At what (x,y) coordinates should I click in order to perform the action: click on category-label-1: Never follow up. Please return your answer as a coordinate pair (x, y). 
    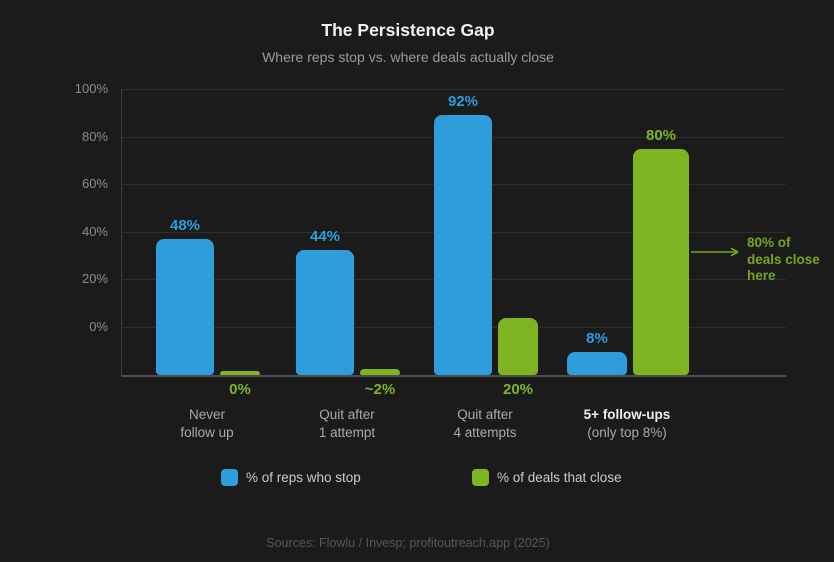
    Looking at the image, I should click on (207, 423).